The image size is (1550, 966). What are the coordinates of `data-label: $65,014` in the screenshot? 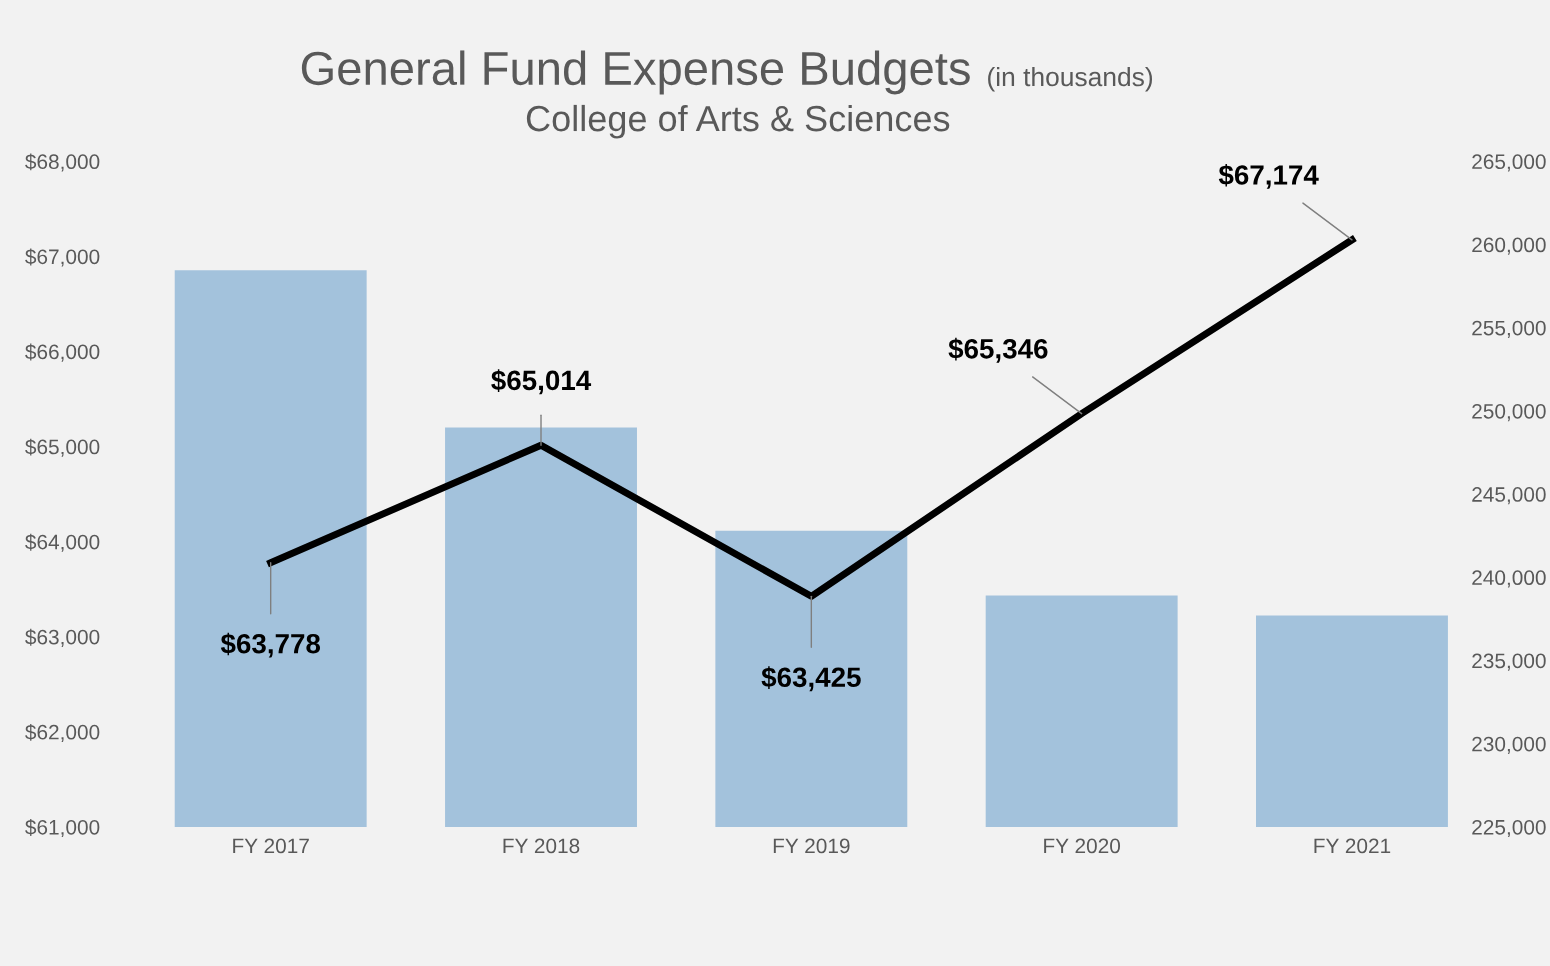 It's located at (541, 382).